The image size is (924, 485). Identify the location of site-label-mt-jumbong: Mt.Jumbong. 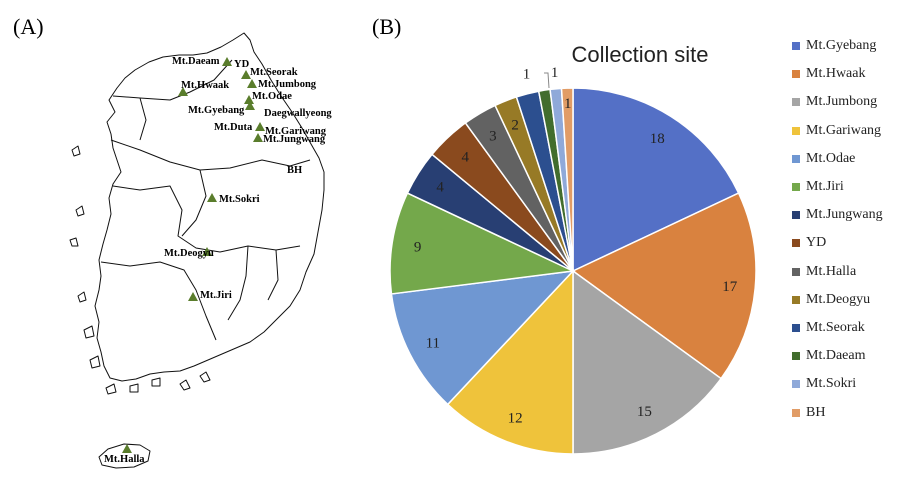
(287, 84).